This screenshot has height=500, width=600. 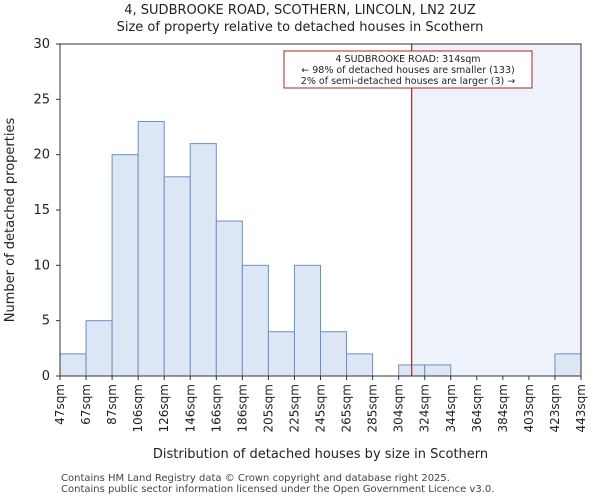 What do you see at coordinates (41, 155) in the screenshot?
I see `y-tick-label: 20` at bounding box center [41, 155].